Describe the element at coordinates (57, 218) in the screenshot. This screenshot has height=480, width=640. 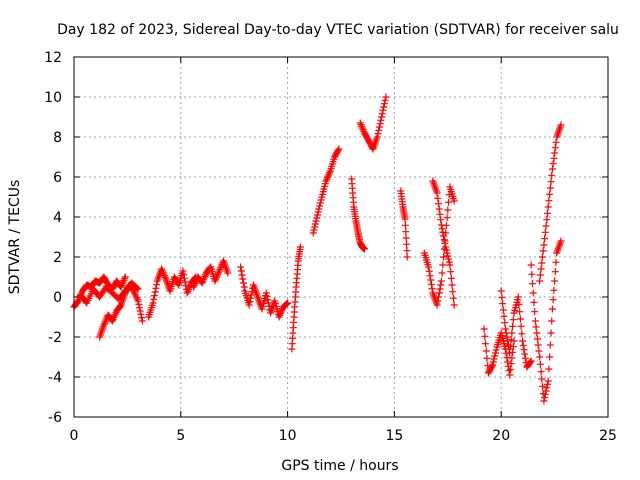
I see `y-tick-label: 4` at that location.